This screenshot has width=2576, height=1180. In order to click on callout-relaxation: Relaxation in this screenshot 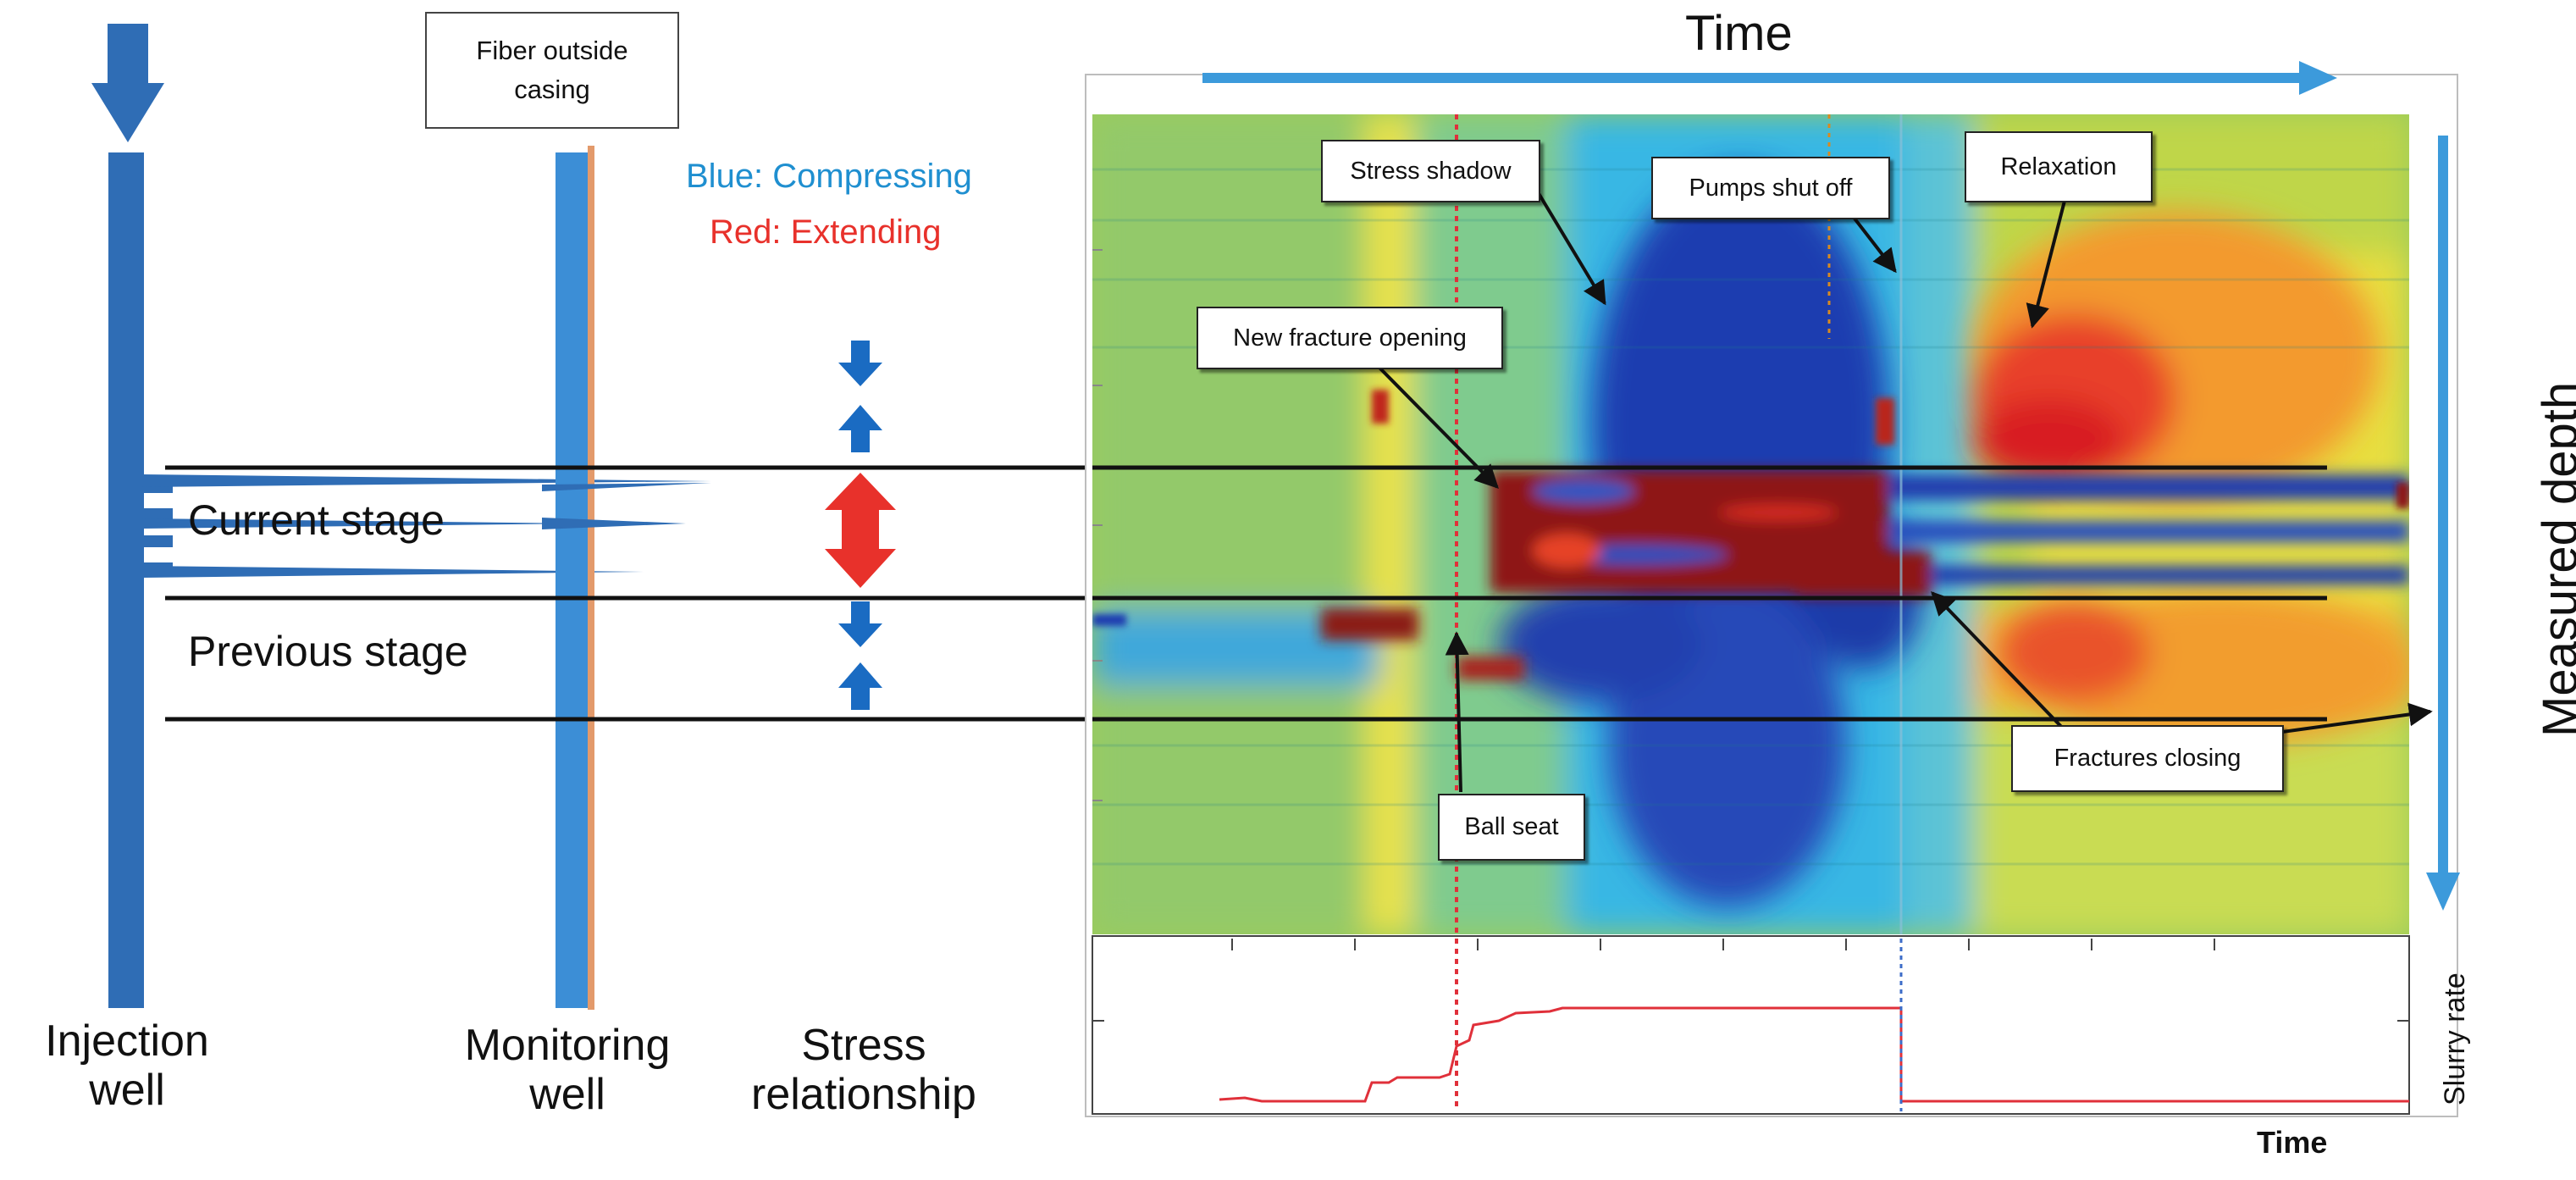, I will do `click(2059, 167)`.